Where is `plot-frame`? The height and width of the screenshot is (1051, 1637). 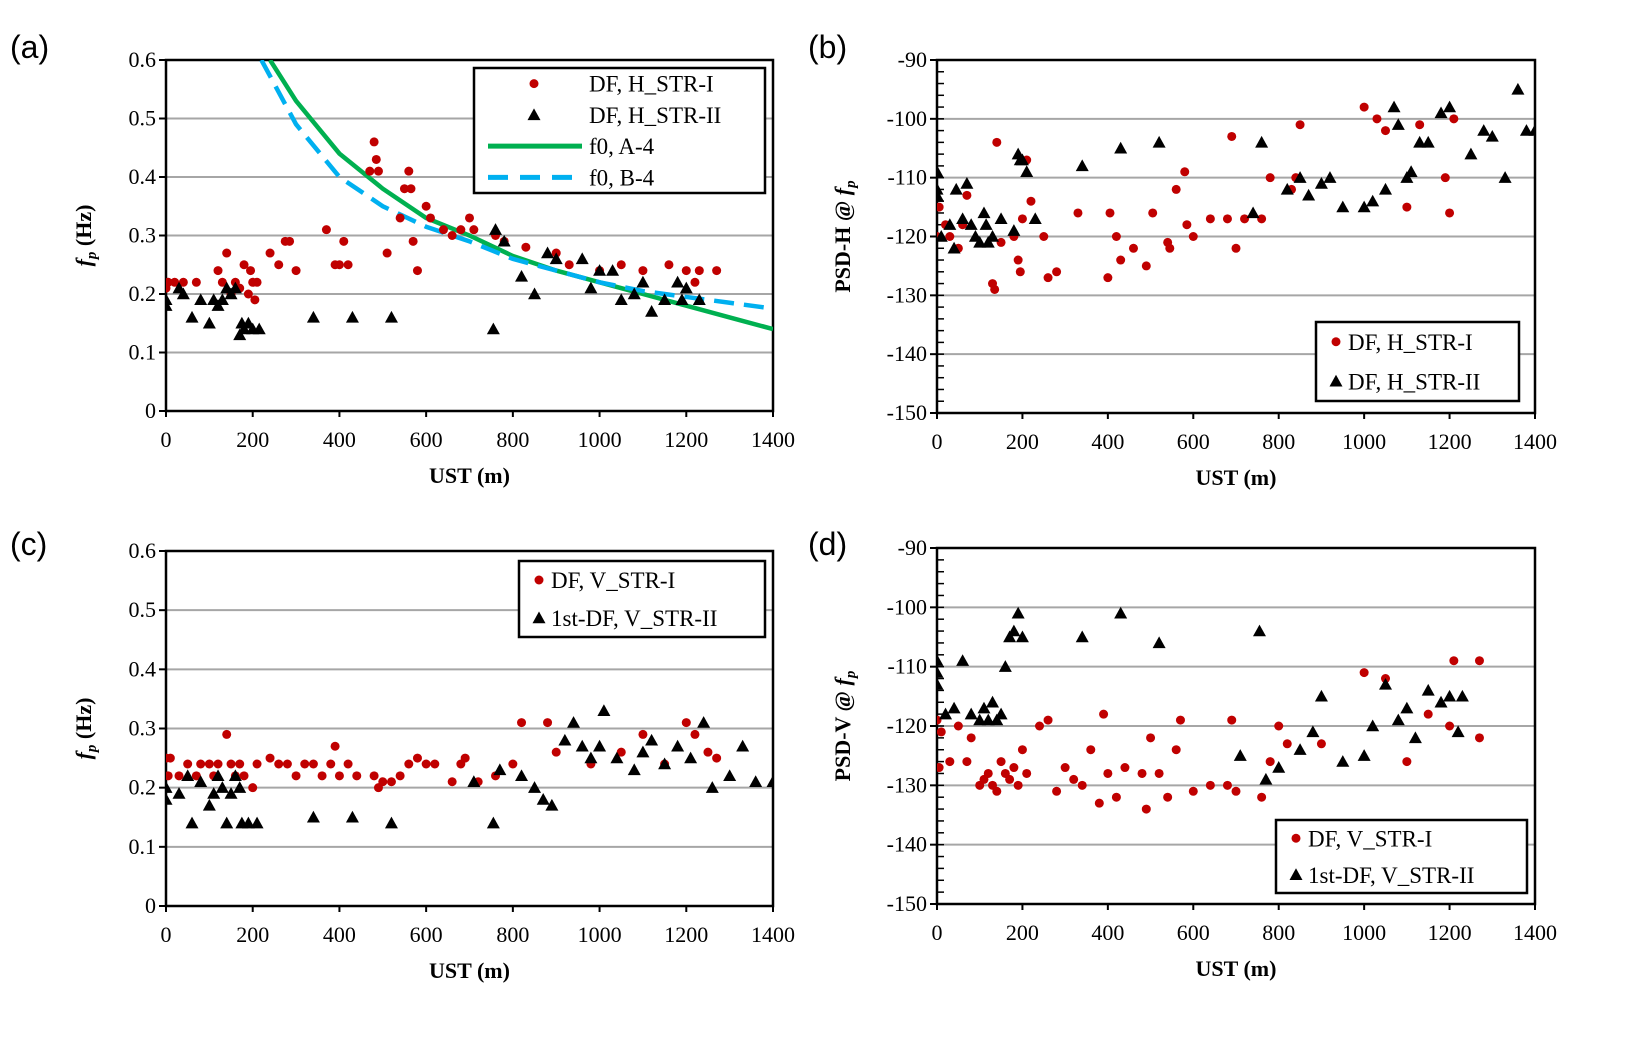
plot-frame is located at coordinates (1236, 726).